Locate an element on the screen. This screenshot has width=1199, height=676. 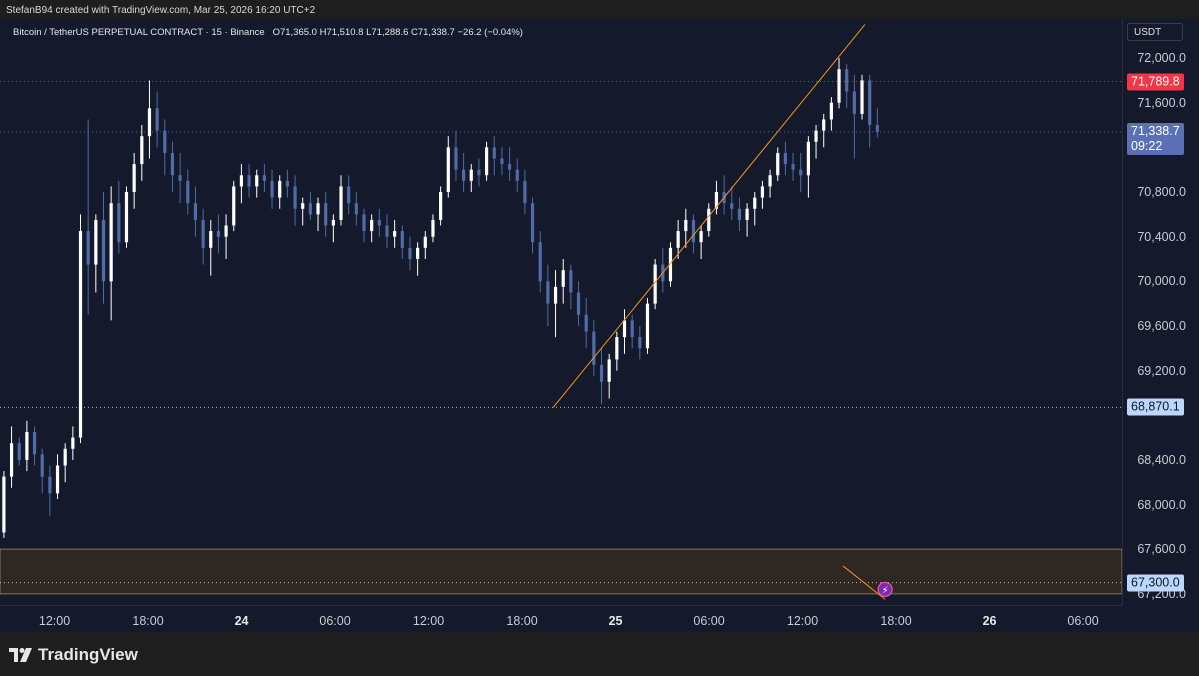
current-price-badge: 71,338.7 09:22 is located at coordinates (1155, 138).